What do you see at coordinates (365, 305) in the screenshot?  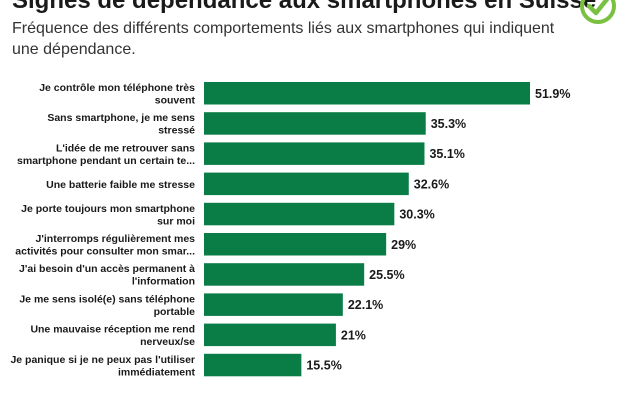 I see `value-label-7: 22.1%` at bounding box center [365, 305].